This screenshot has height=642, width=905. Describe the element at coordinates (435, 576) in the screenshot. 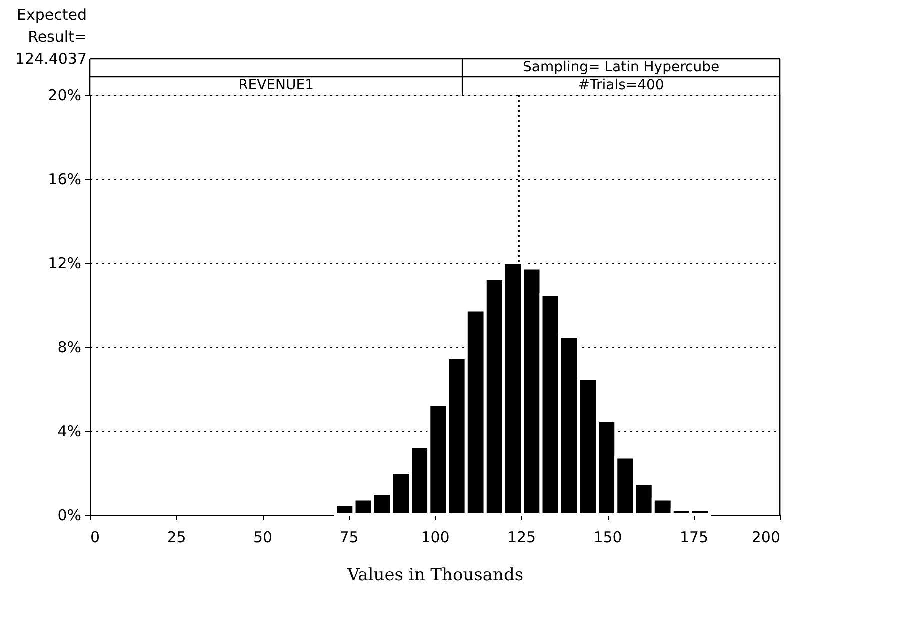

I see `x-axis-title: Values in Thousands` at that location.